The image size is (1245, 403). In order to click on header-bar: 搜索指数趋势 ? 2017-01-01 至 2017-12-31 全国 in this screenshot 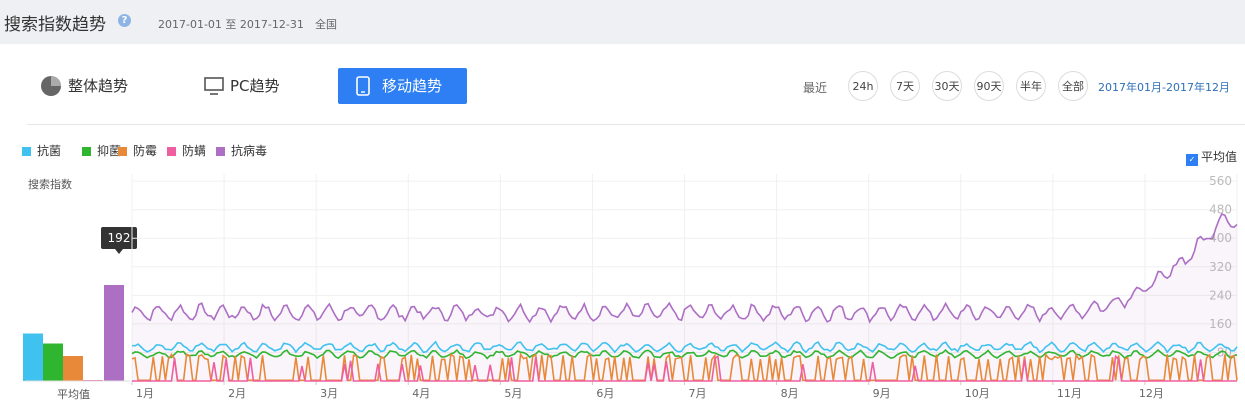, I will do `click(622, 22)`.